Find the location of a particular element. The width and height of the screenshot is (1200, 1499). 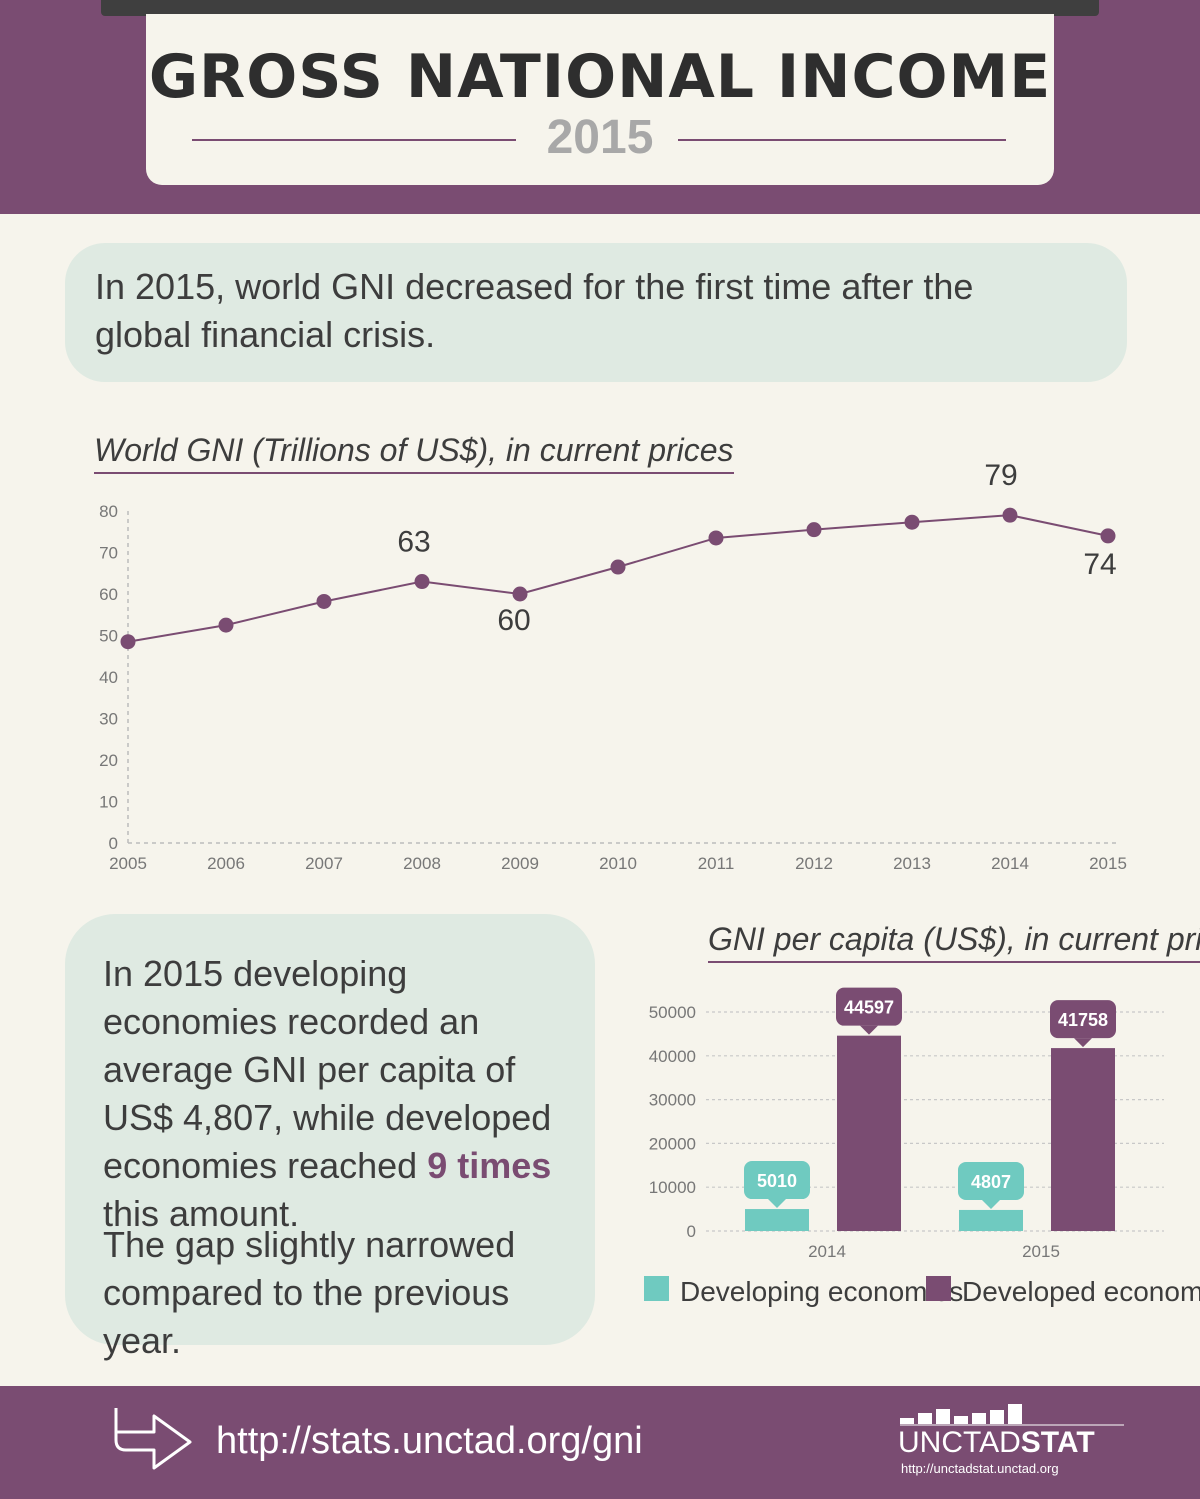

x-tick-label: 2007 is located at coordinates (324, 863).